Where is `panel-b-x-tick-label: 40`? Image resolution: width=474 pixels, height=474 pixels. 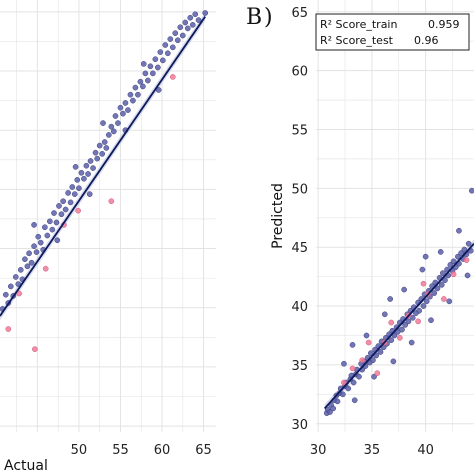
panel-b-x-tick-label: 40 is located at coordinates (425, 450).